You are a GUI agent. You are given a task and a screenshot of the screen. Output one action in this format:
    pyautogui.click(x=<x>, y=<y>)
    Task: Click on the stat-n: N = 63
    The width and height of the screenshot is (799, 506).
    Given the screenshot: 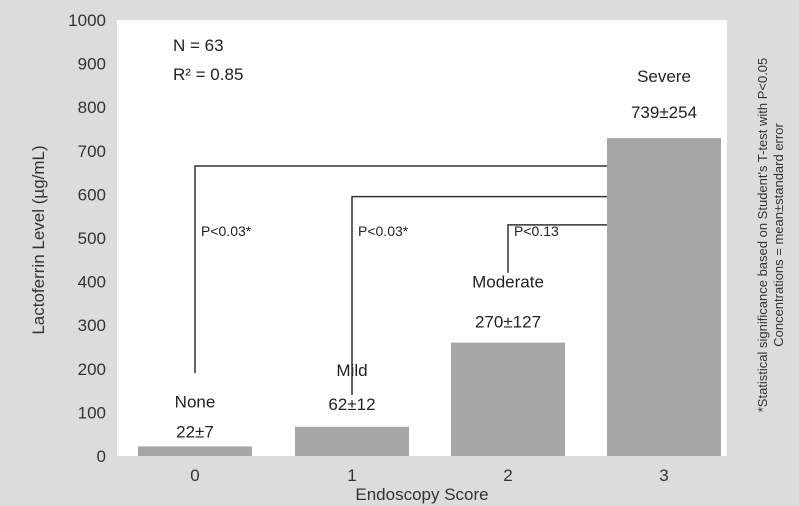 What is the action you would take?
    pyautogui.click(x=198, y=45)
    